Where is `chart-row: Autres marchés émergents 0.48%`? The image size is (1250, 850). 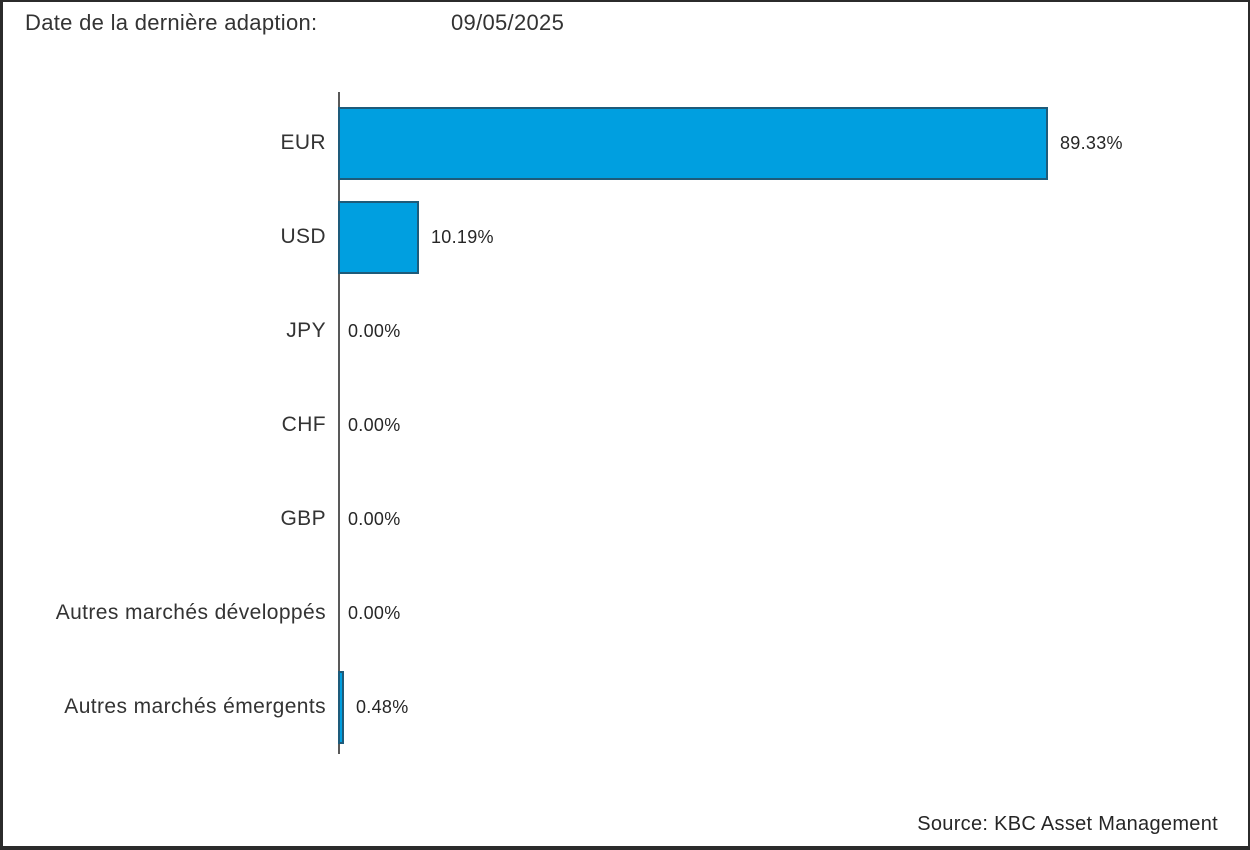 chart-row: Autres marchés émergents 0.48% is located at coordinates (583, 707).